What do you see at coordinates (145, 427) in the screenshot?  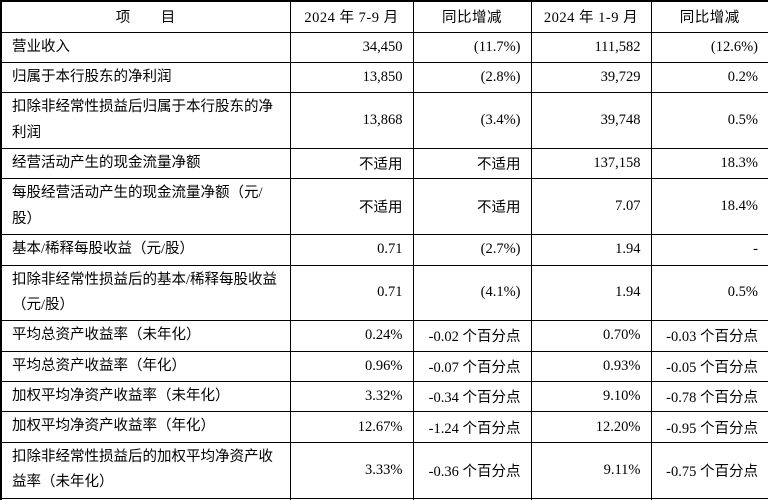 I see `item-label-cell: 加权平均净资产收益率（年化）` at bounding box center [145, 427].